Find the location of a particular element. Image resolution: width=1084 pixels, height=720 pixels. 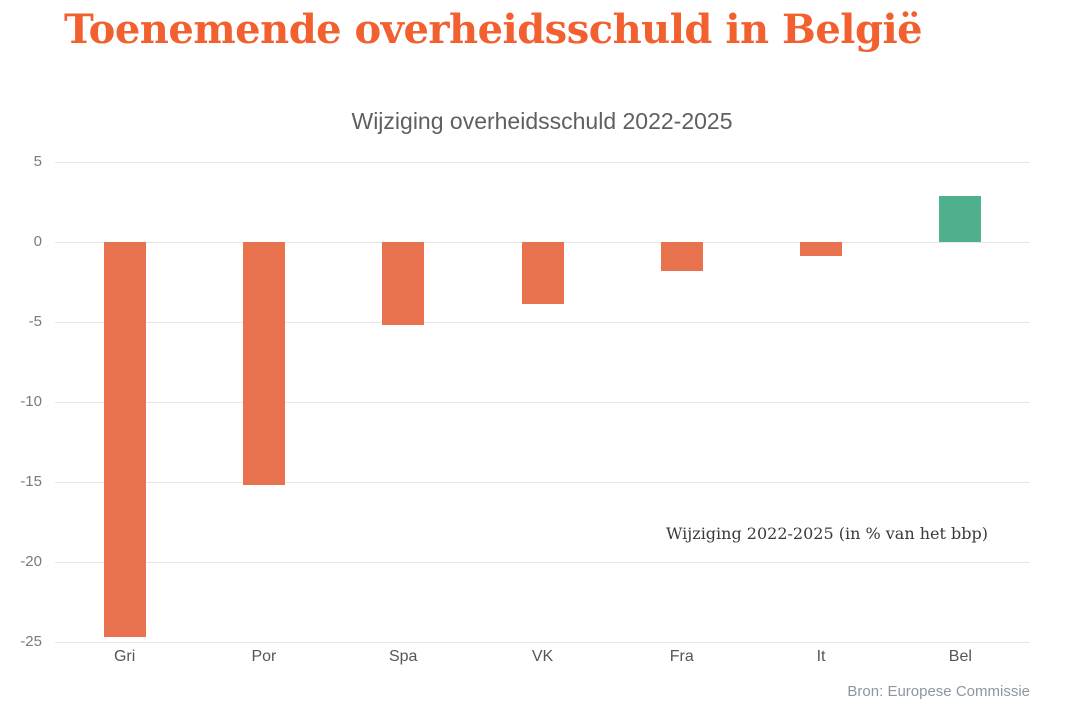

x-axis-label: Por is located at coordinates (264, 656).